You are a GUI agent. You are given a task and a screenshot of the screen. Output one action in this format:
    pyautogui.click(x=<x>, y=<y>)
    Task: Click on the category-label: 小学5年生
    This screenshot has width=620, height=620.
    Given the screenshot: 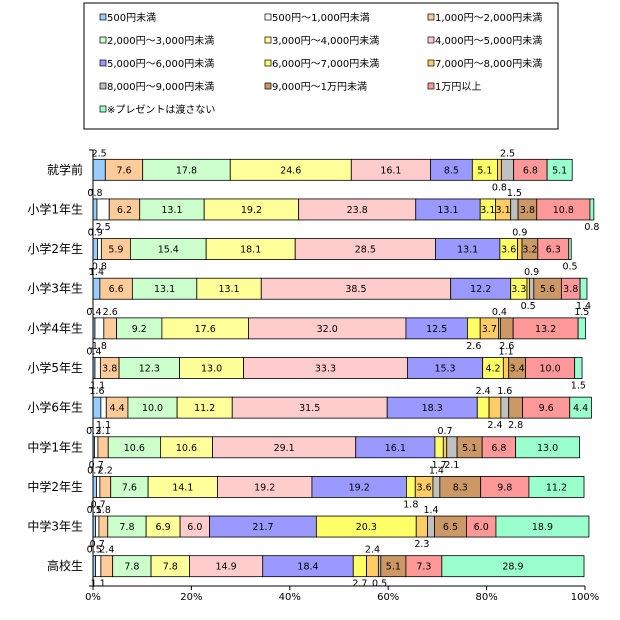 What is the action you would take?
    pyautogui.click(x=55, y=367)
    